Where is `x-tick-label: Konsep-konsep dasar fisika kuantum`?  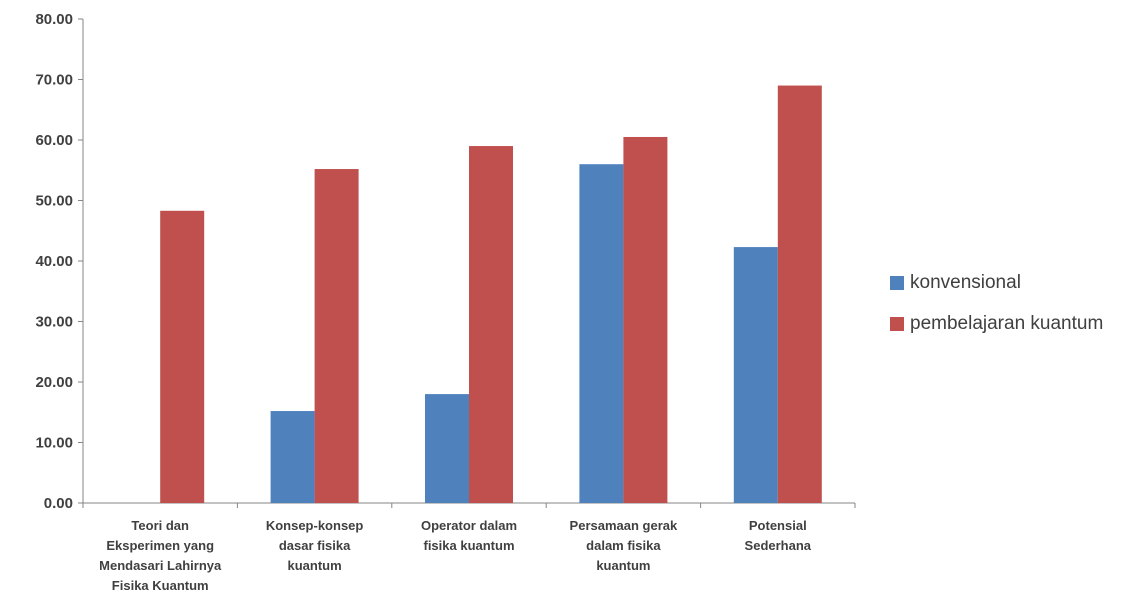 x-tick-label: Konsep-konsep dasar fisika kuantum is located at coordinates (315, 545).